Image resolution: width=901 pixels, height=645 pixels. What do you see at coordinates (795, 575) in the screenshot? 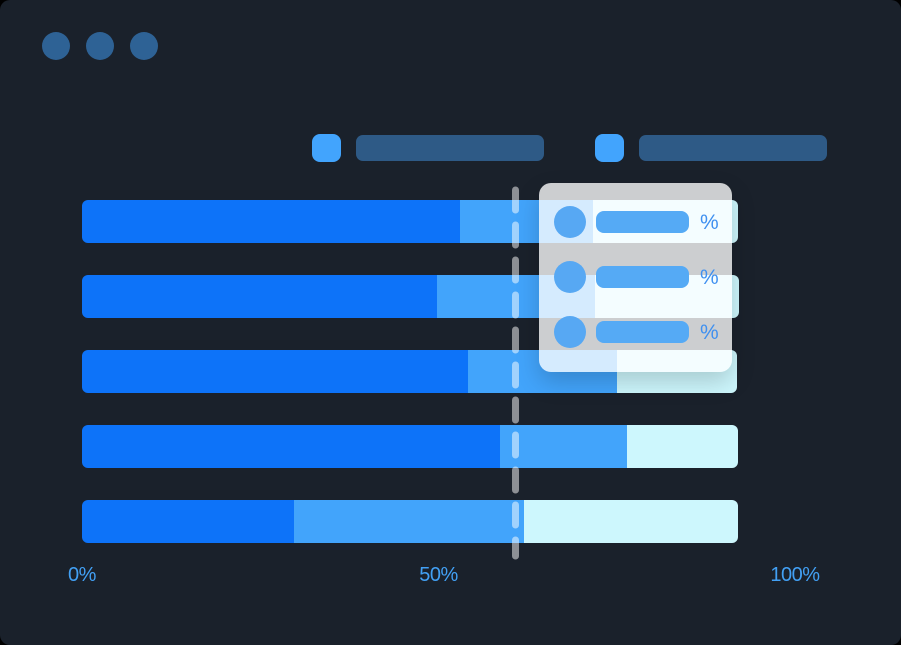
I see `x-axis-tick-100pct: 100%` at bounding box center [795, 575].